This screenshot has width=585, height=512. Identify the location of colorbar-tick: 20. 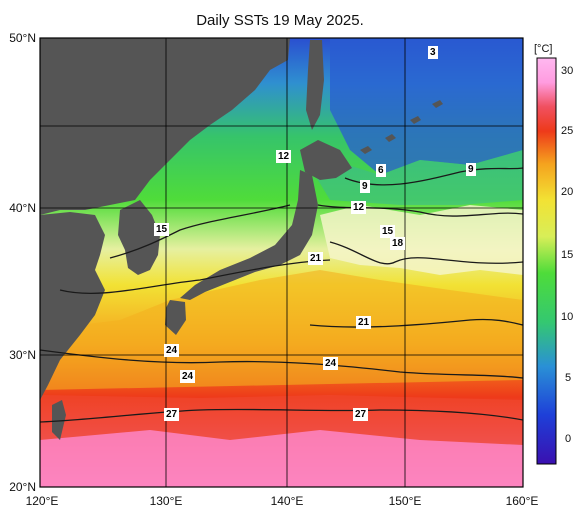
(567, 192).